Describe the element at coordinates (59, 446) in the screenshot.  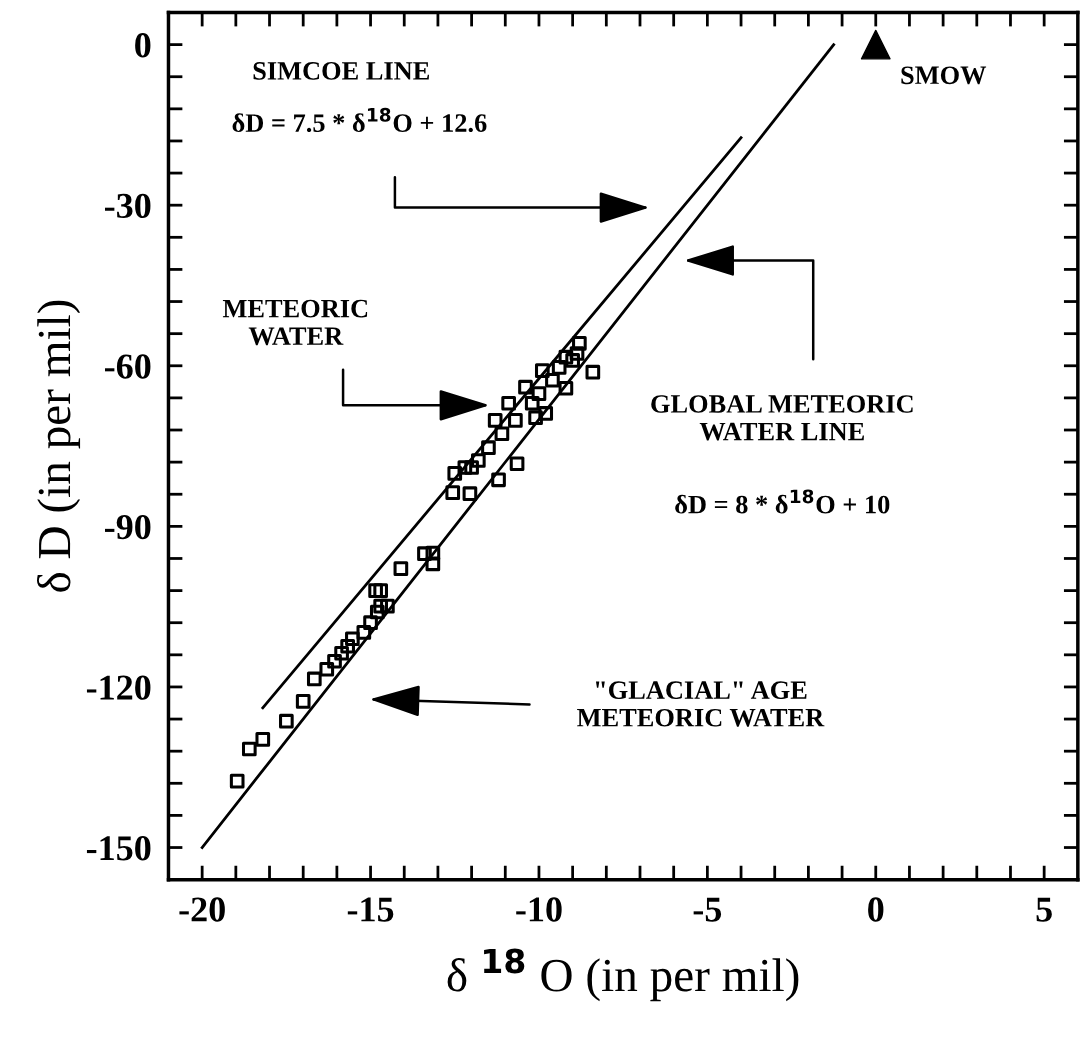
I see `y-axis-title: δ D (in per mil)` at that location.